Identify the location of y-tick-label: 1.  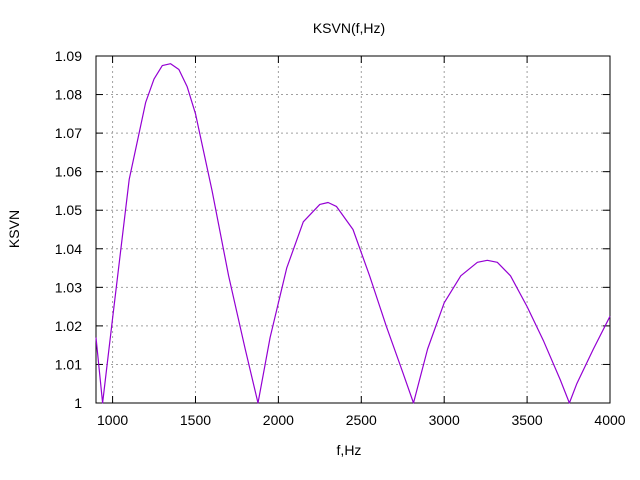
(78, 403).